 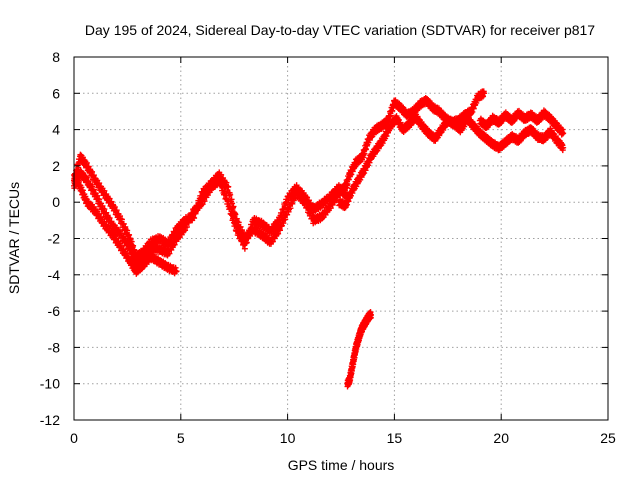 What do you see at coordinates (395, 438) in the screenshot?
I see `x-tick-label: 15` at bounding box center [395, 438].